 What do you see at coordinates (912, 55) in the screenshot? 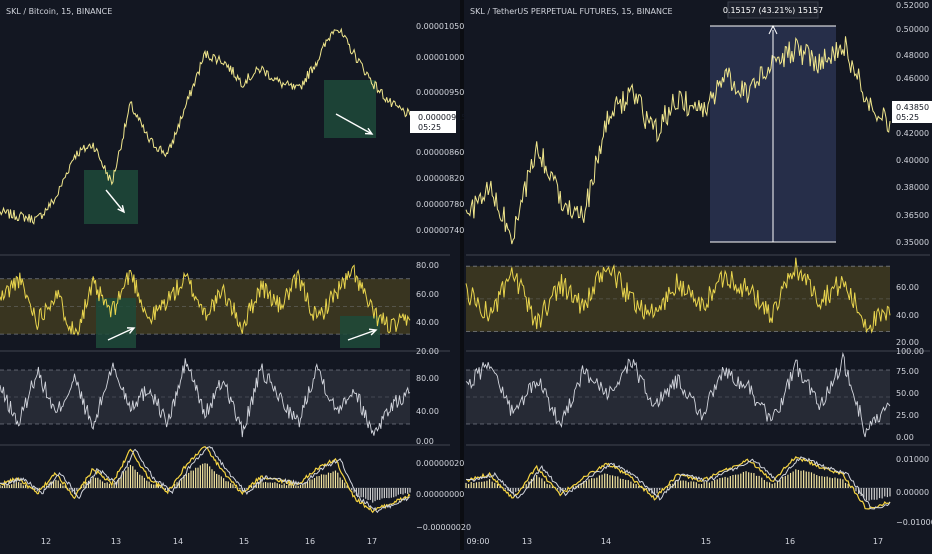
I see `right-price-axis-label: 0.48000` at bounding box center [912, 55].